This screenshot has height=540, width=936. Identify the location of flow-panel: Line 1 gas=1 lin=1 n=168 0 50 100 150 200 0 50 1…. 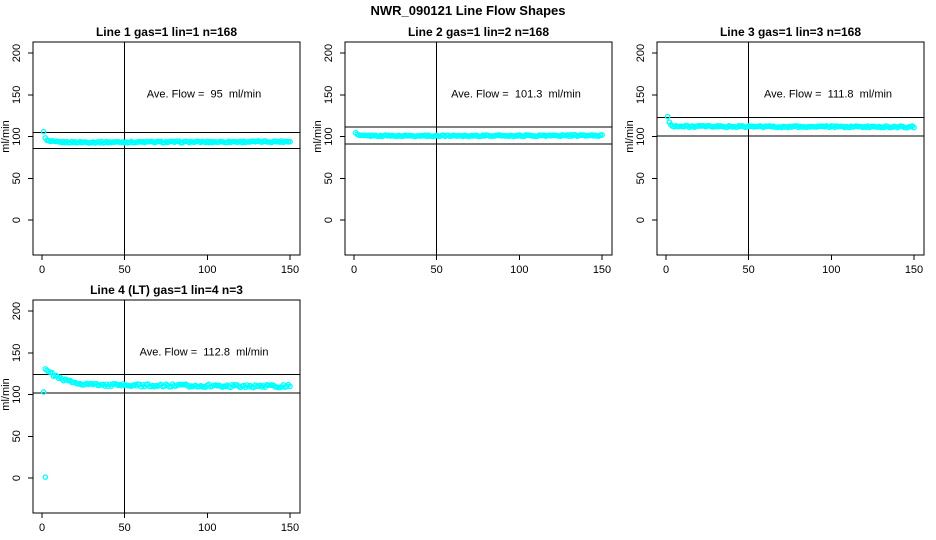
(150, 150).